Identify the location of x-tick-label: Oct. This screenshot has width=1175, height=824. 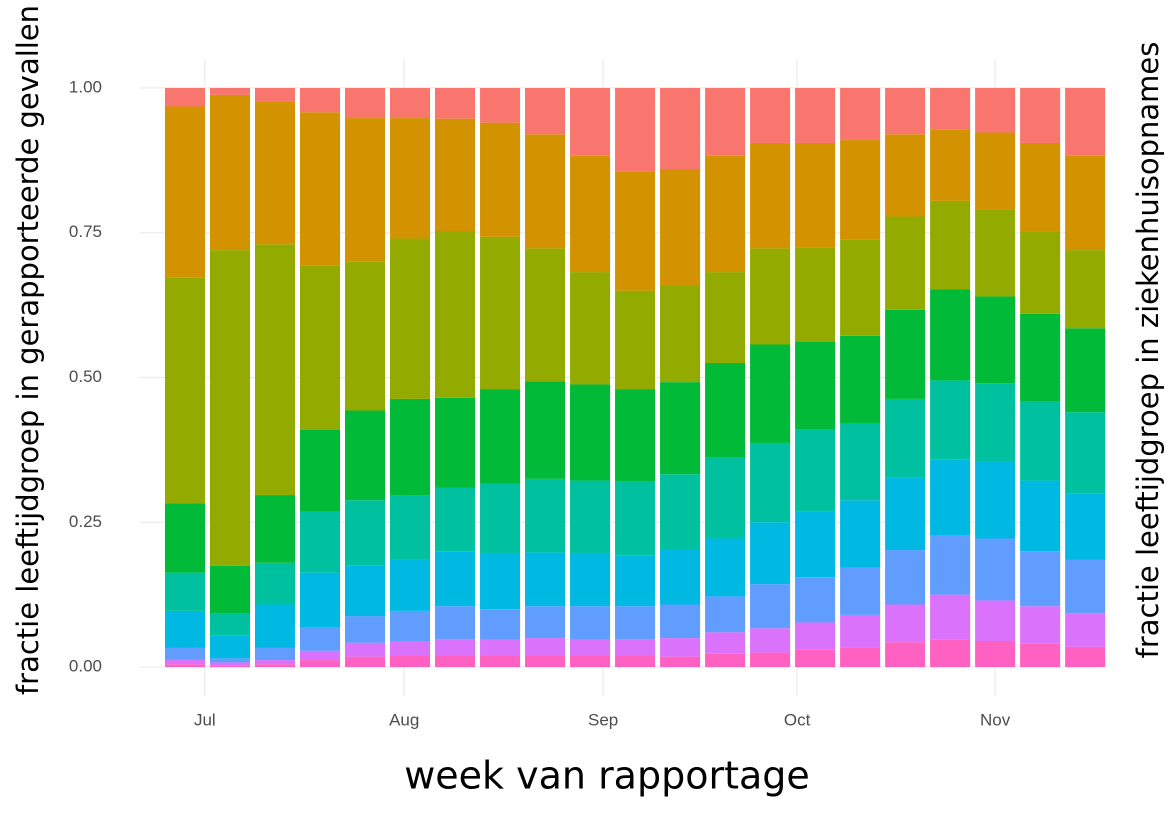
(797, 719).